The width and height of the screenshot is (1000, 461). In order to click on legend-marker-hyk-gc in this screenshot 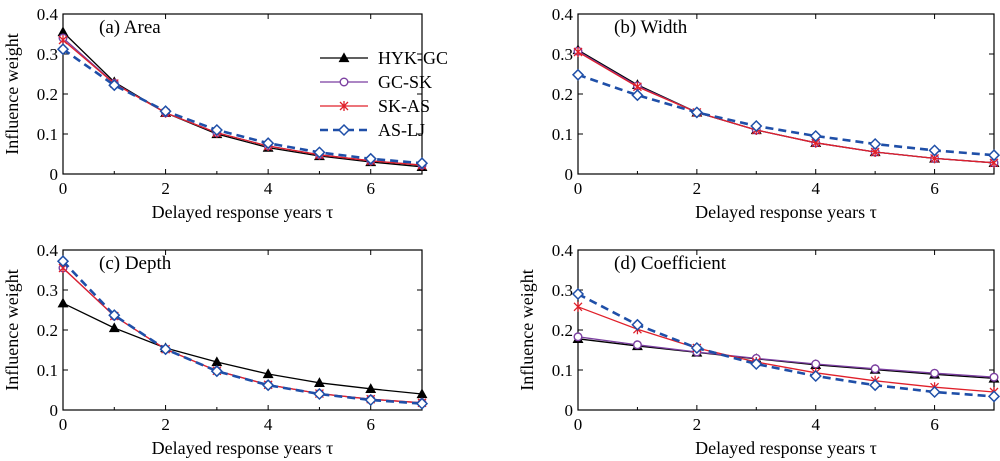, I will do `click(344, 57)`.